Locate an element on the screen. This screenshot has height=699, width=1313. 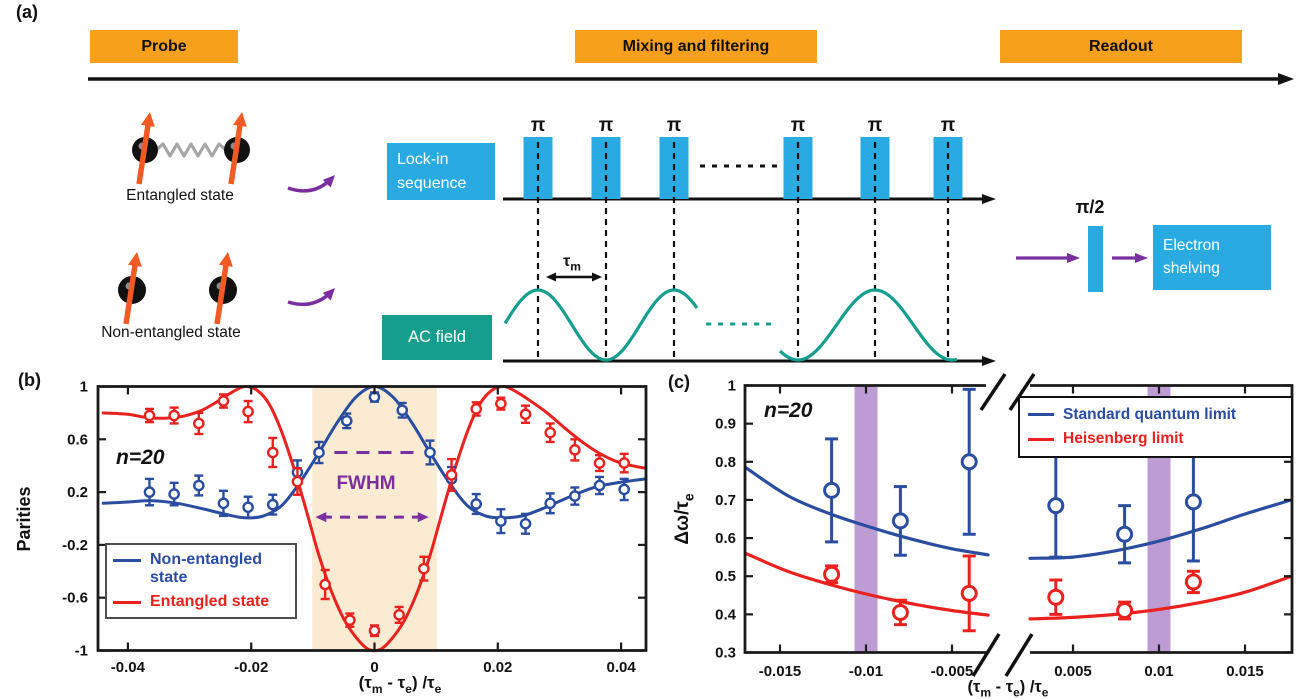
stage-box-mixing: Mixing and filtering is located at coordinates (696, 46).